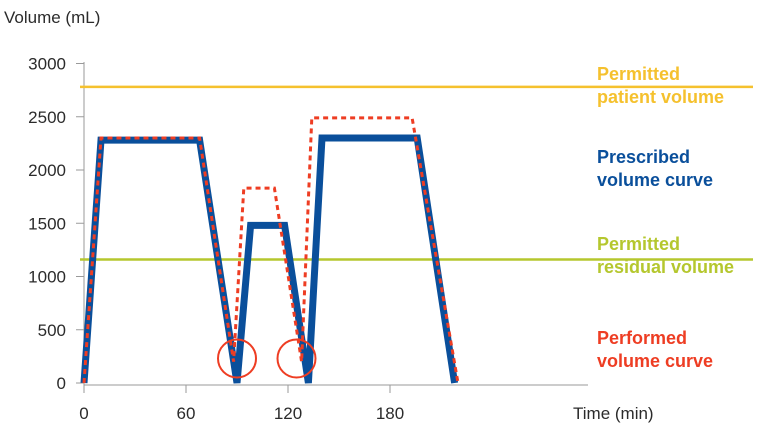 This screenshot has height=428, width=781. Describe the element at coordinates (660, 85) in the screenshot. I see `legend-entry-1: Permitted patient volume` at that location.